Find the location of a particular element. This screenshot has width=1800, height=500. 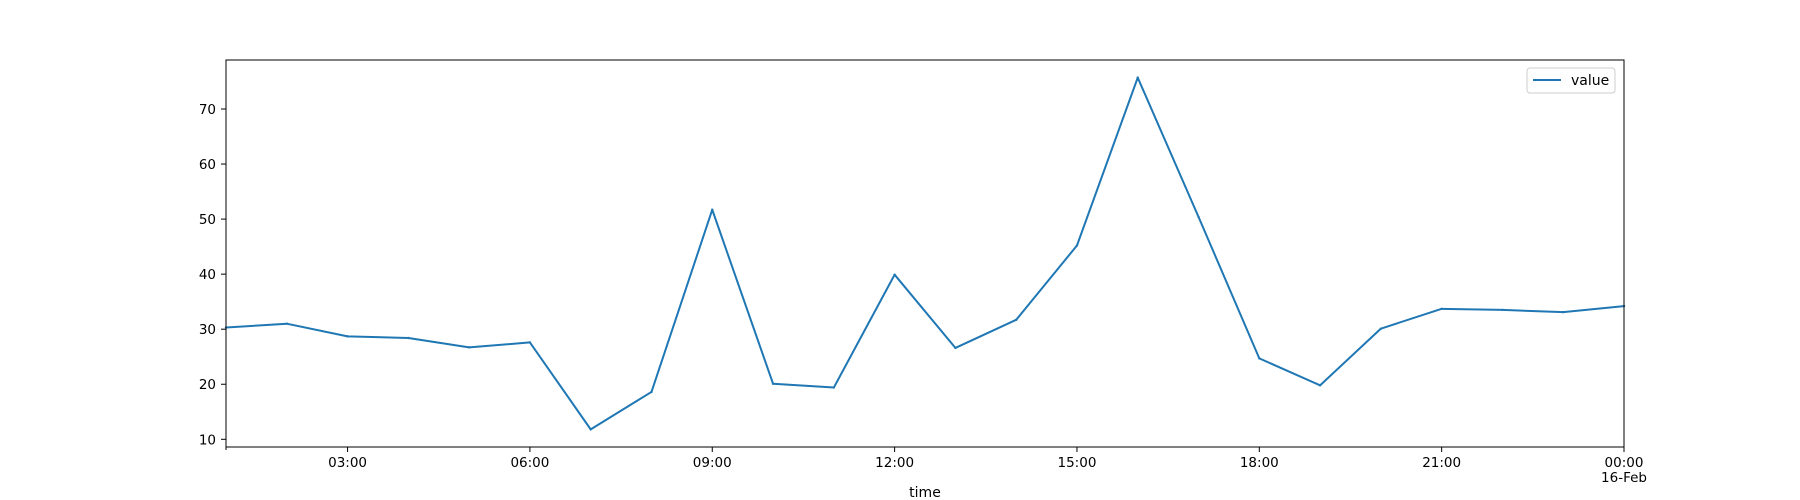

x-axis-label: time is located at coordinates (925, 492).